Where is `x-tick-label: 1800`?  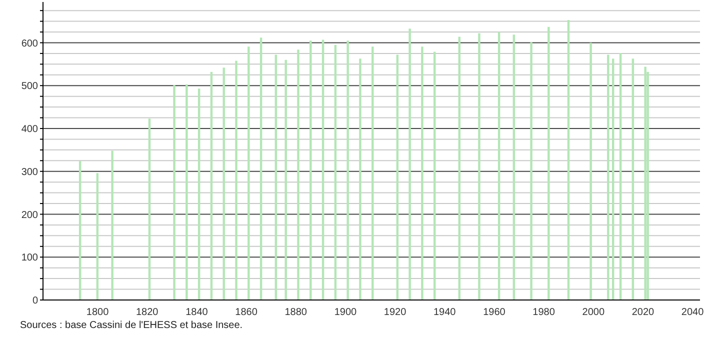
x-tick-label: 1800 is located at coordinates (98, 312).